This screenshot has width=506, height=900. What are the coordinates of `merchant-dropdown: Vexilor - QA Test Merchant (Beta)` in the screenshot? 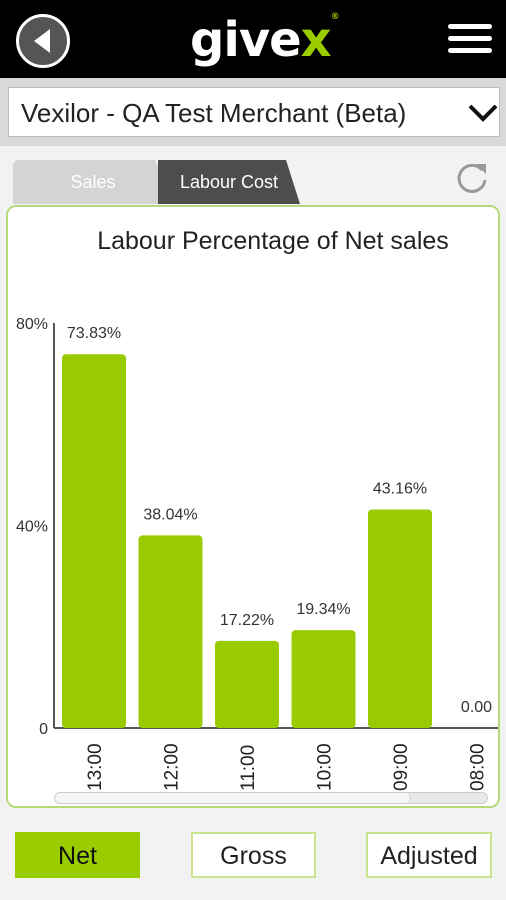 It's located at (254, 112).